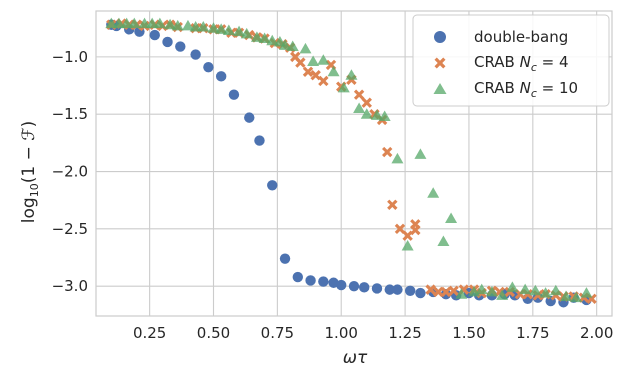 The width and height of the screenshot is (618, 368). What do you see at coordinates (355, 358) in the screenshot?
I see `x-axis-label: ωτ` at bounding box center [355, 358].